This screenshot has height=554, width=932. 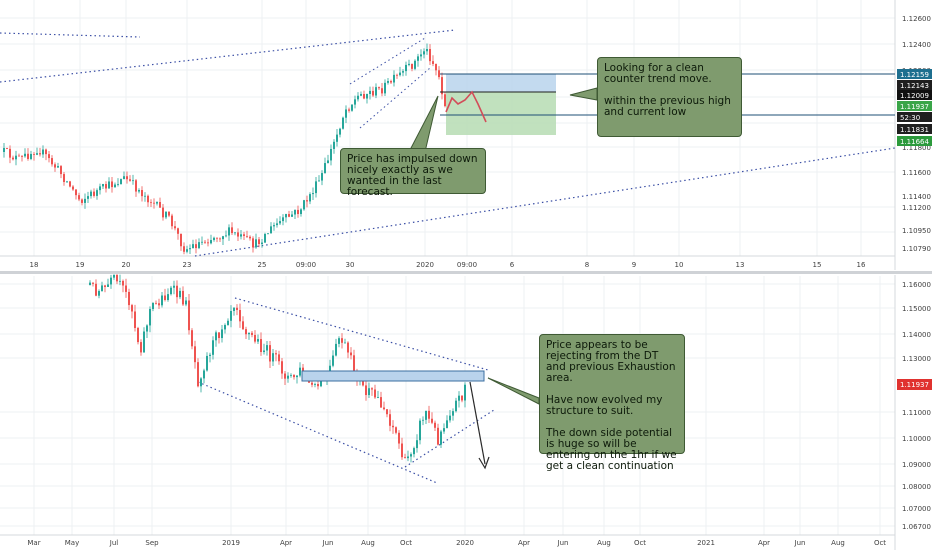 I want to click on bot-xtick-11: Jun, so click(x=563, y=543).